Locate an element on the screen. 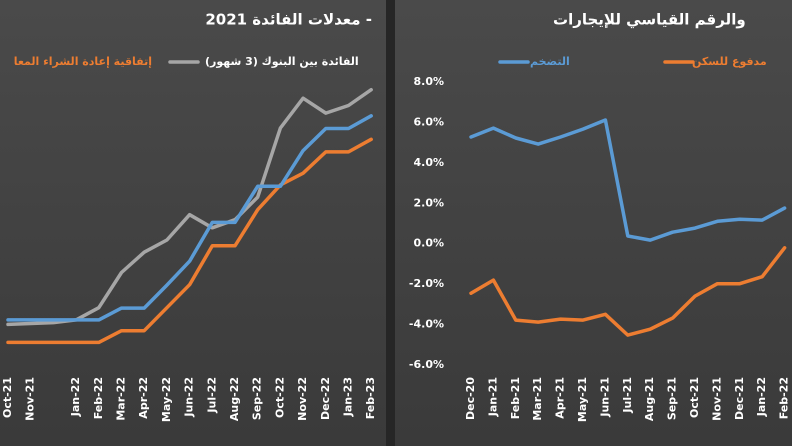 This screenshot has width=792, height=446. x-tick-label: Aug-21 is located at coordinates (649, 399).